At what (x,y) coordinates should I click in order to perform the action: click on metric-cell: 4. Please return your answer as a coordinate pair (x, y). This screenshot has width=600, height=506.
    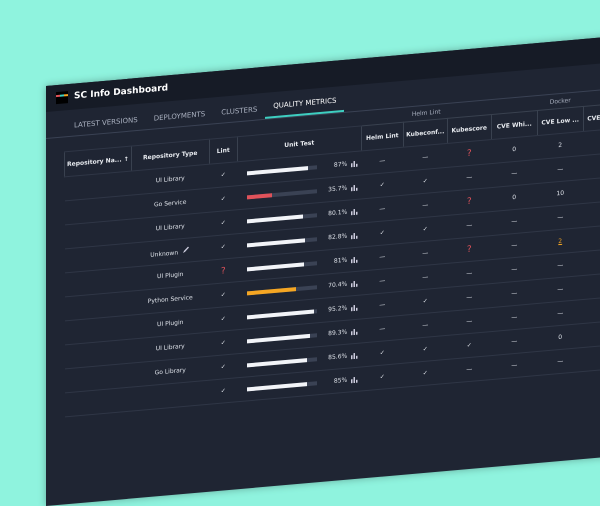
    Looking at the image, I should click on (591, 189).